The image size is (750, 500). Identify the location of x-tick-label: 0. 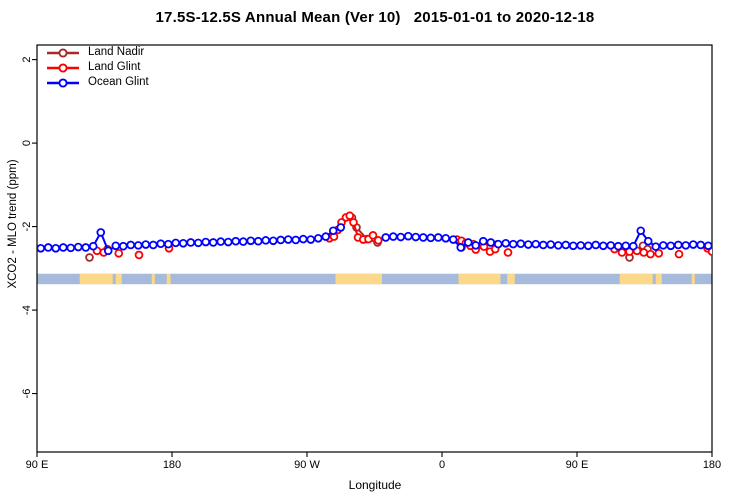
(442, 465).